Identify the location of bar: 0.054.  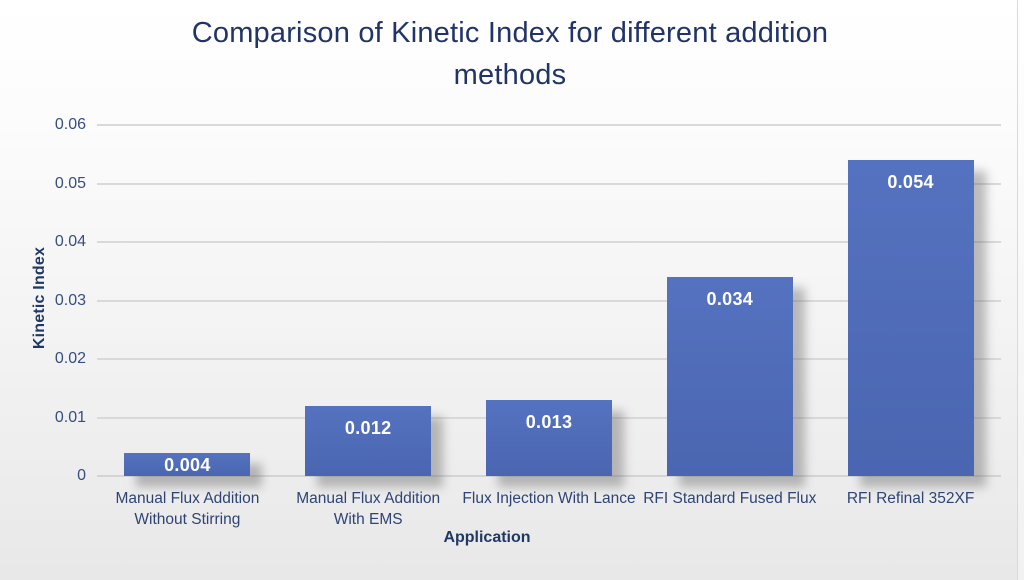
(910, 318).